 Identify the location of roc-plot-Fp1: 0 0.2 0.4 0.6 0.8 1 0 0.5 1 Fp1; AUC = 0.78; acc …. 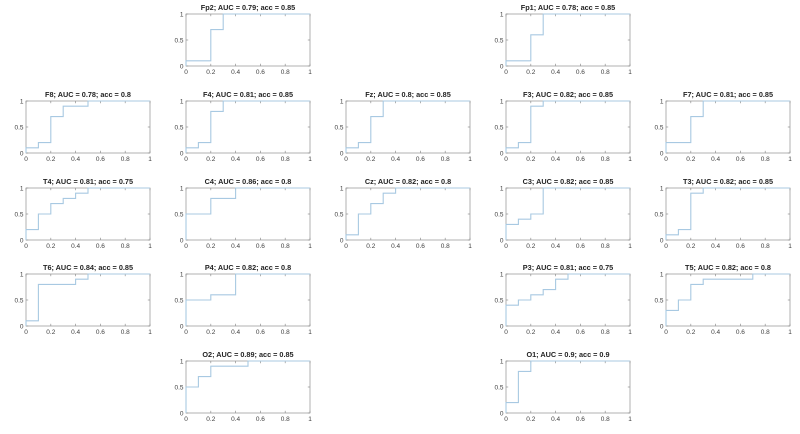
(563, 39).